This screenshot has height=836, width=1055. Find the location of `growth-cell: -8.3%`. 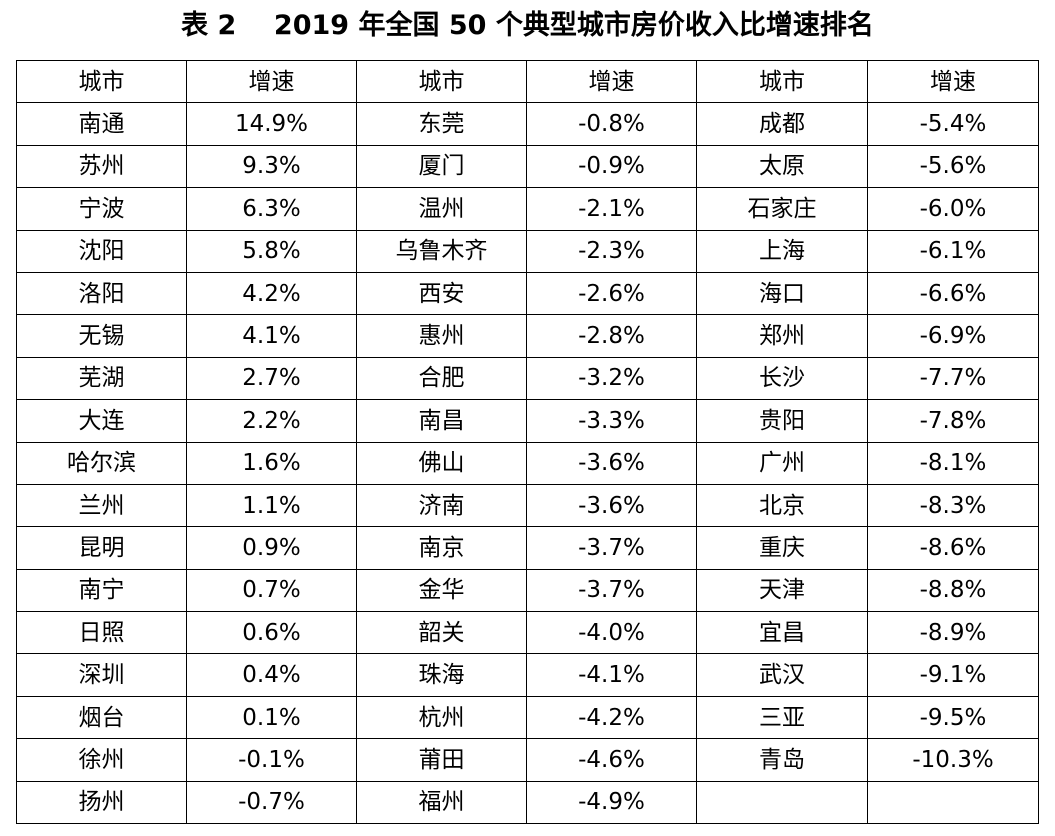

growth-cell: -8.3% is located at coordinates (953, 505).